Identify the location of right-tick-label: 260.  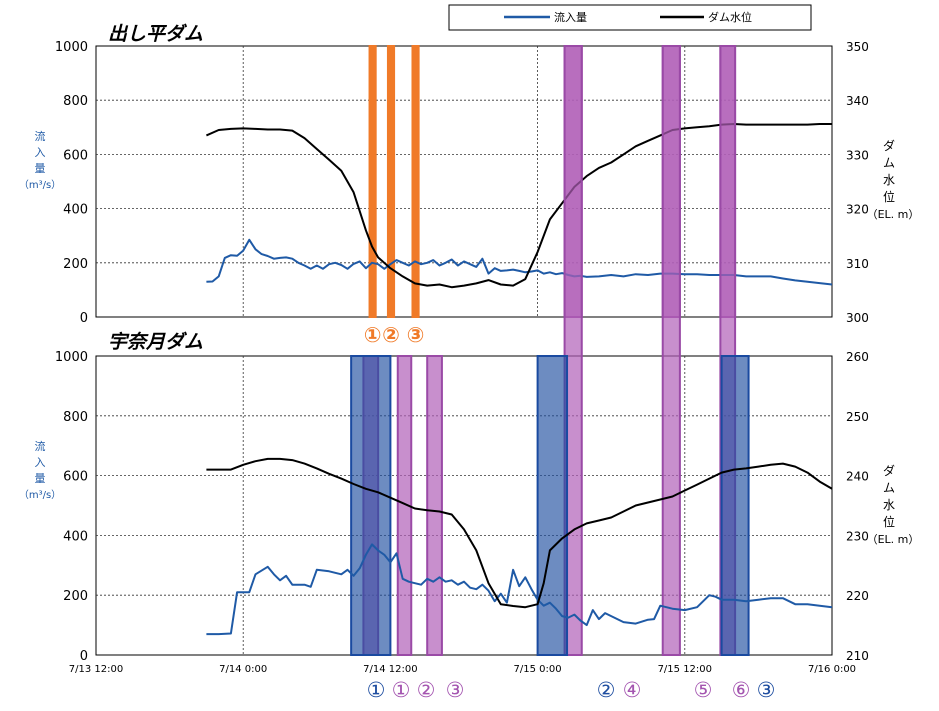
(857, 357).